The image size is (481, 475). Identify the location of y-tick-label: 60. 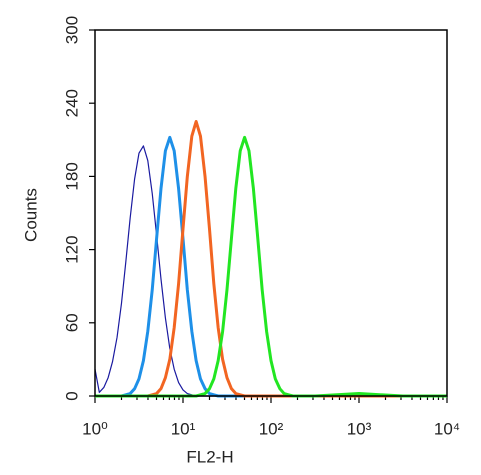
(71, 322).